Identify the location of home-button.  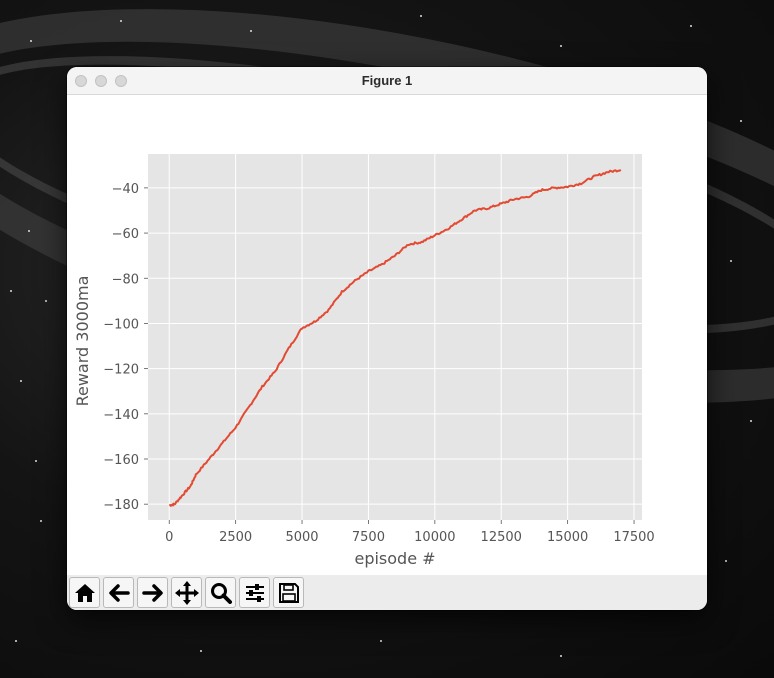
(84, 592).